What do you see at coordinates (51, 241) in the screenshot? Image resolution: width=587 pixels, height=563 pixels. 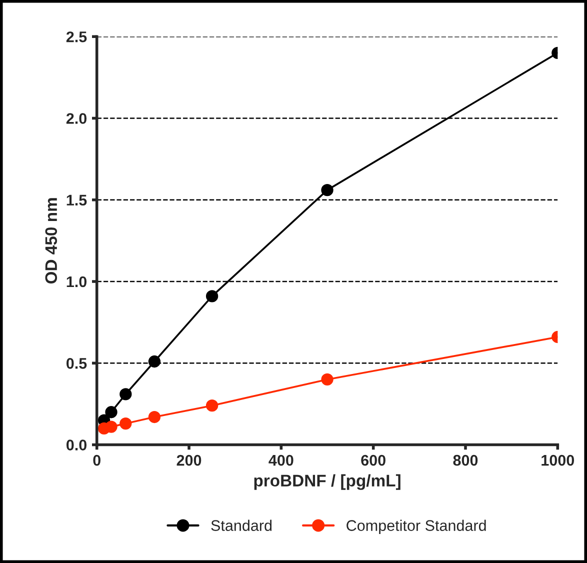 I see `y-axis-title: OD 450 nm` at bounding box center [51, 241].